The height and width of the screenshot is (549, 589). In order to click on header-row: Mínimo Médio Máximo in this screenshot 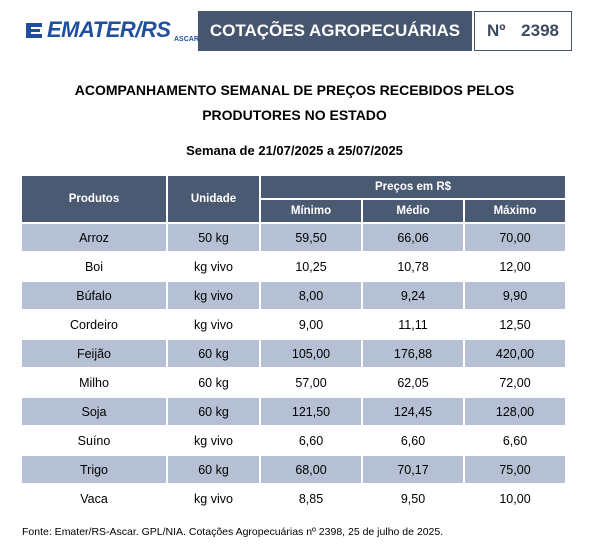, I will do `click(293, 211)`.